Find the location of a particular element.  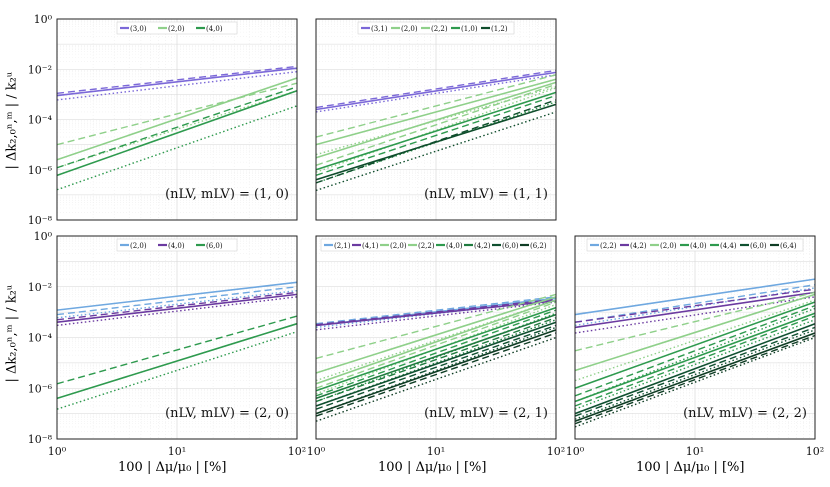

series-(4,4)-solid is located at coordinates (695, 357).